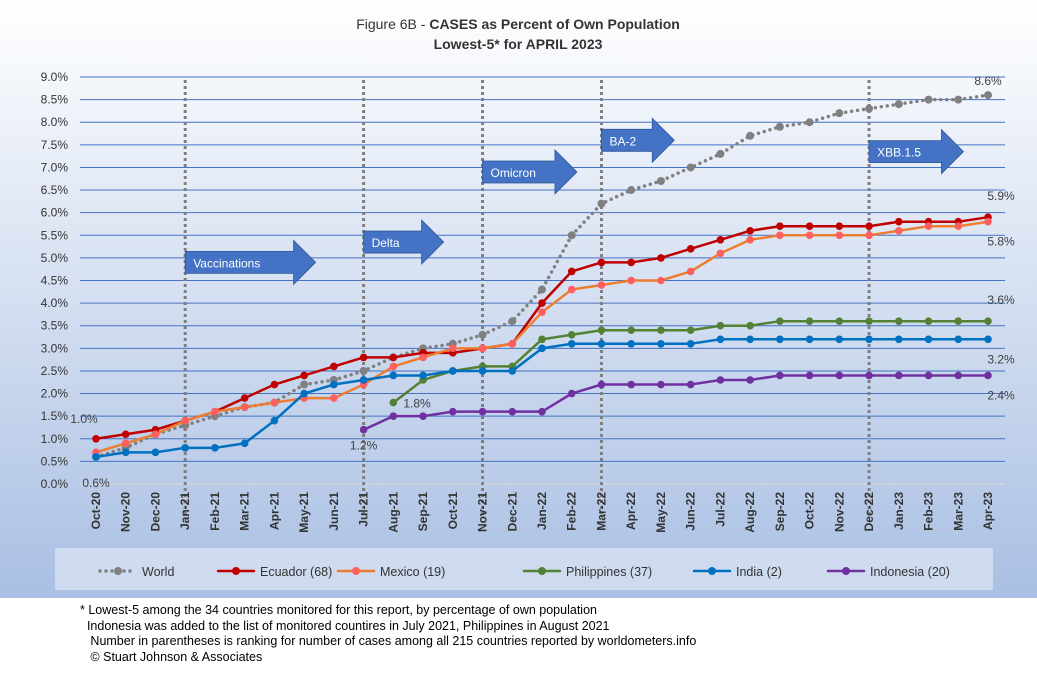 Image resolution: width=1037 pixels, height=680 pixels. What do you see at coordinates (1001, 395) in the screenshot?
I see `data-label: 2.4%` at bounding box center [1001, 395].